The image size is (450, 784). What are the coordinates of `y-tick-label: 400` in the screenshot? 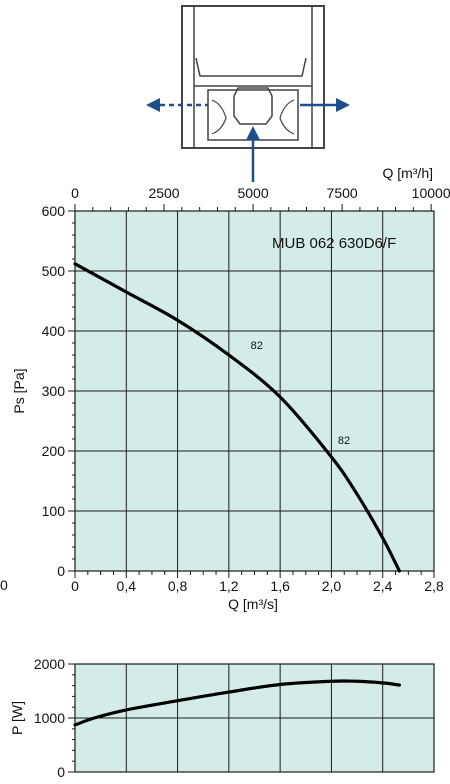 It's located at (54, 331).